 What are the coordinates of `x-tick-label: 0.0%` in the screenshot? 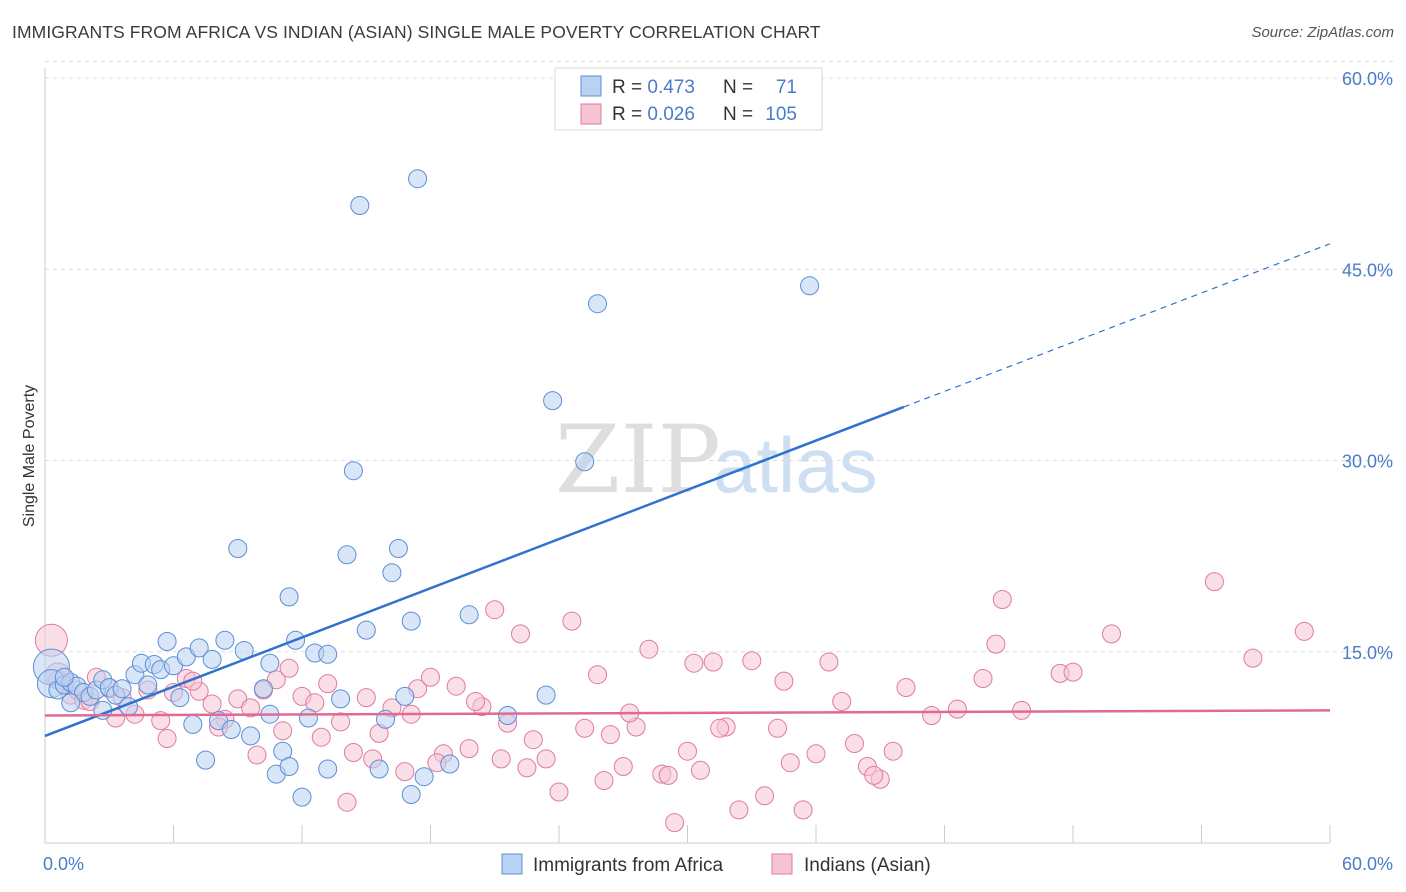 It's located at (63, 864).